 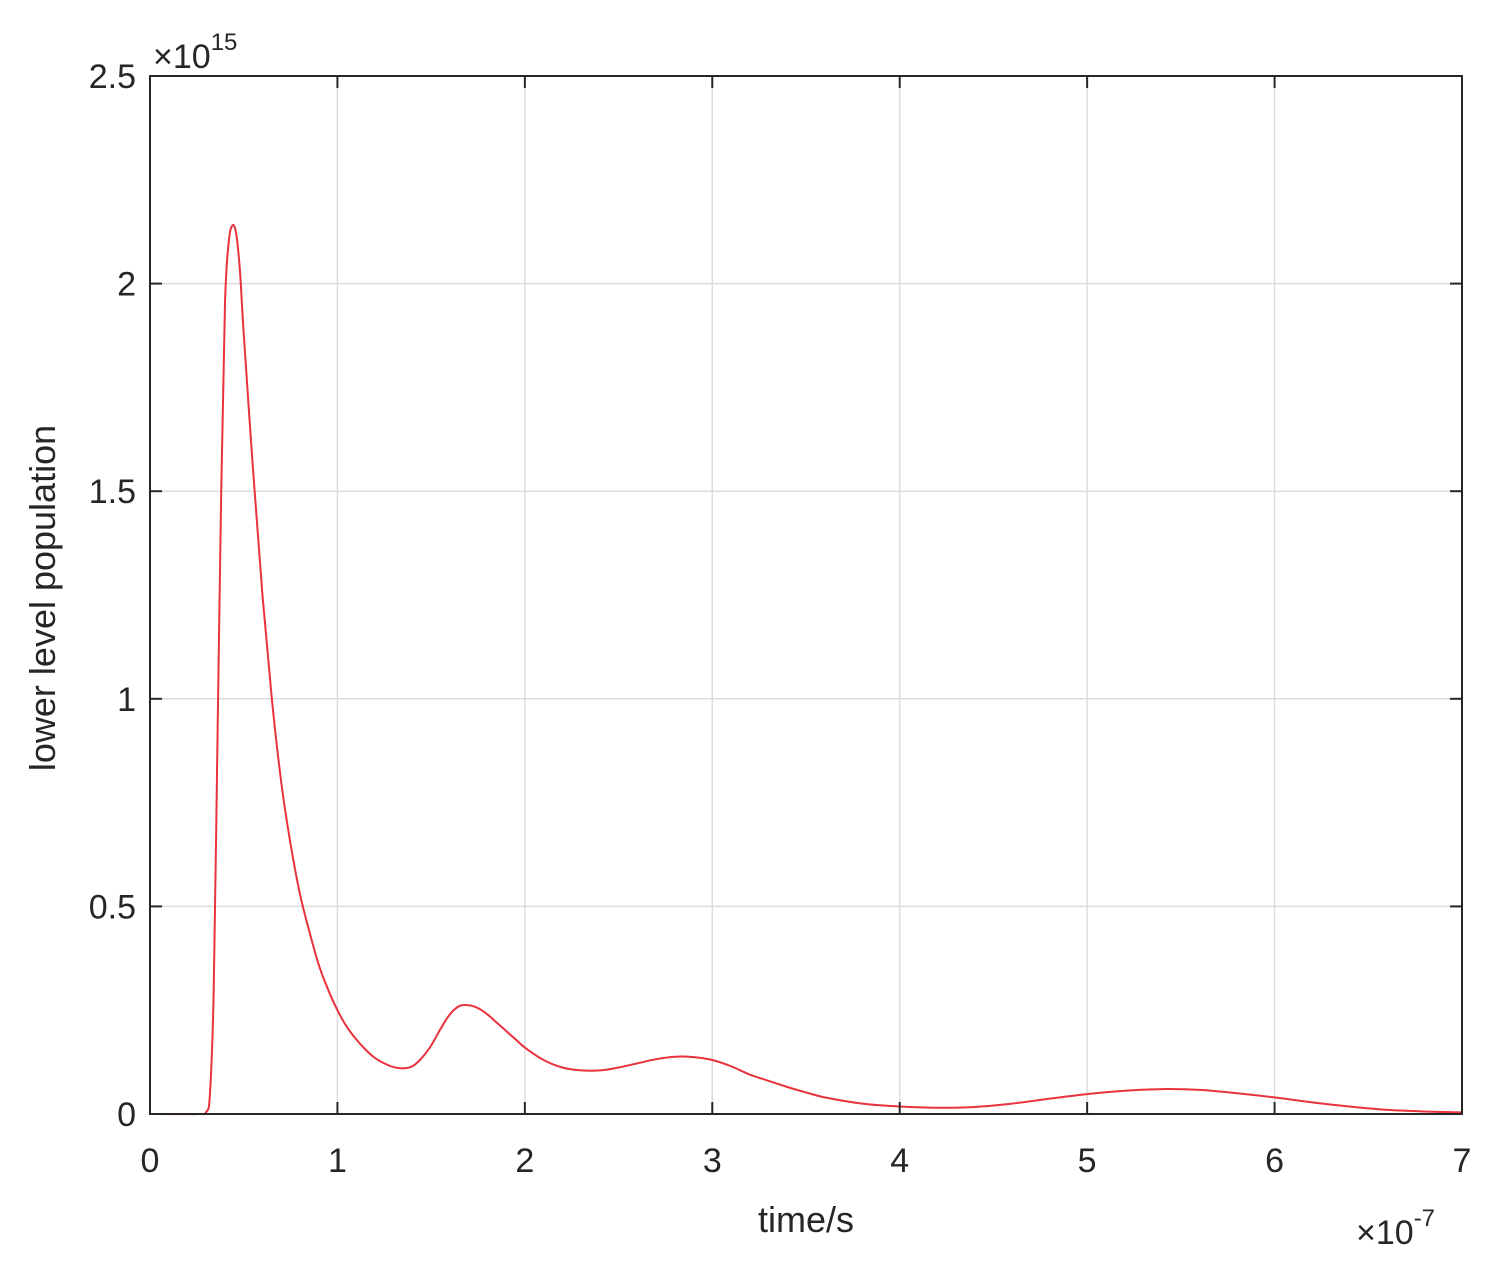 What do you see at coordinates (112, 492) in the screenshot?
I see `y-tick-label: 1.5` at bounding box center [112, 492].